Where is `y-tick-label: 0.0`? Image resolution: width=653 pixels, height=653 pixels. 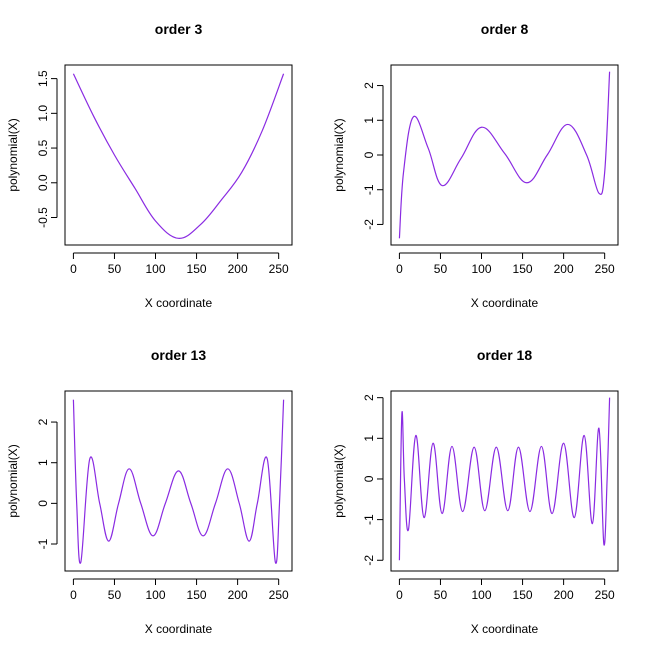
y-tick-label: 0.0 is located at coordinates (43, 182).